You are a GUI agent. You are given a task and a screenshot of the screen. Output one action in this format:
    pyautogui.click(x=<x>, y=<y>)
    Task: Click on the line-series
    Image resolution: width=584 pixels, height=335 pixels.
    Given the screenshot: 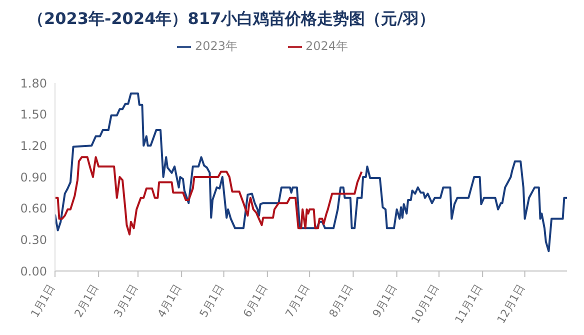 What is the action you would take?
    pyautogui.click(x=209, y=196)
    